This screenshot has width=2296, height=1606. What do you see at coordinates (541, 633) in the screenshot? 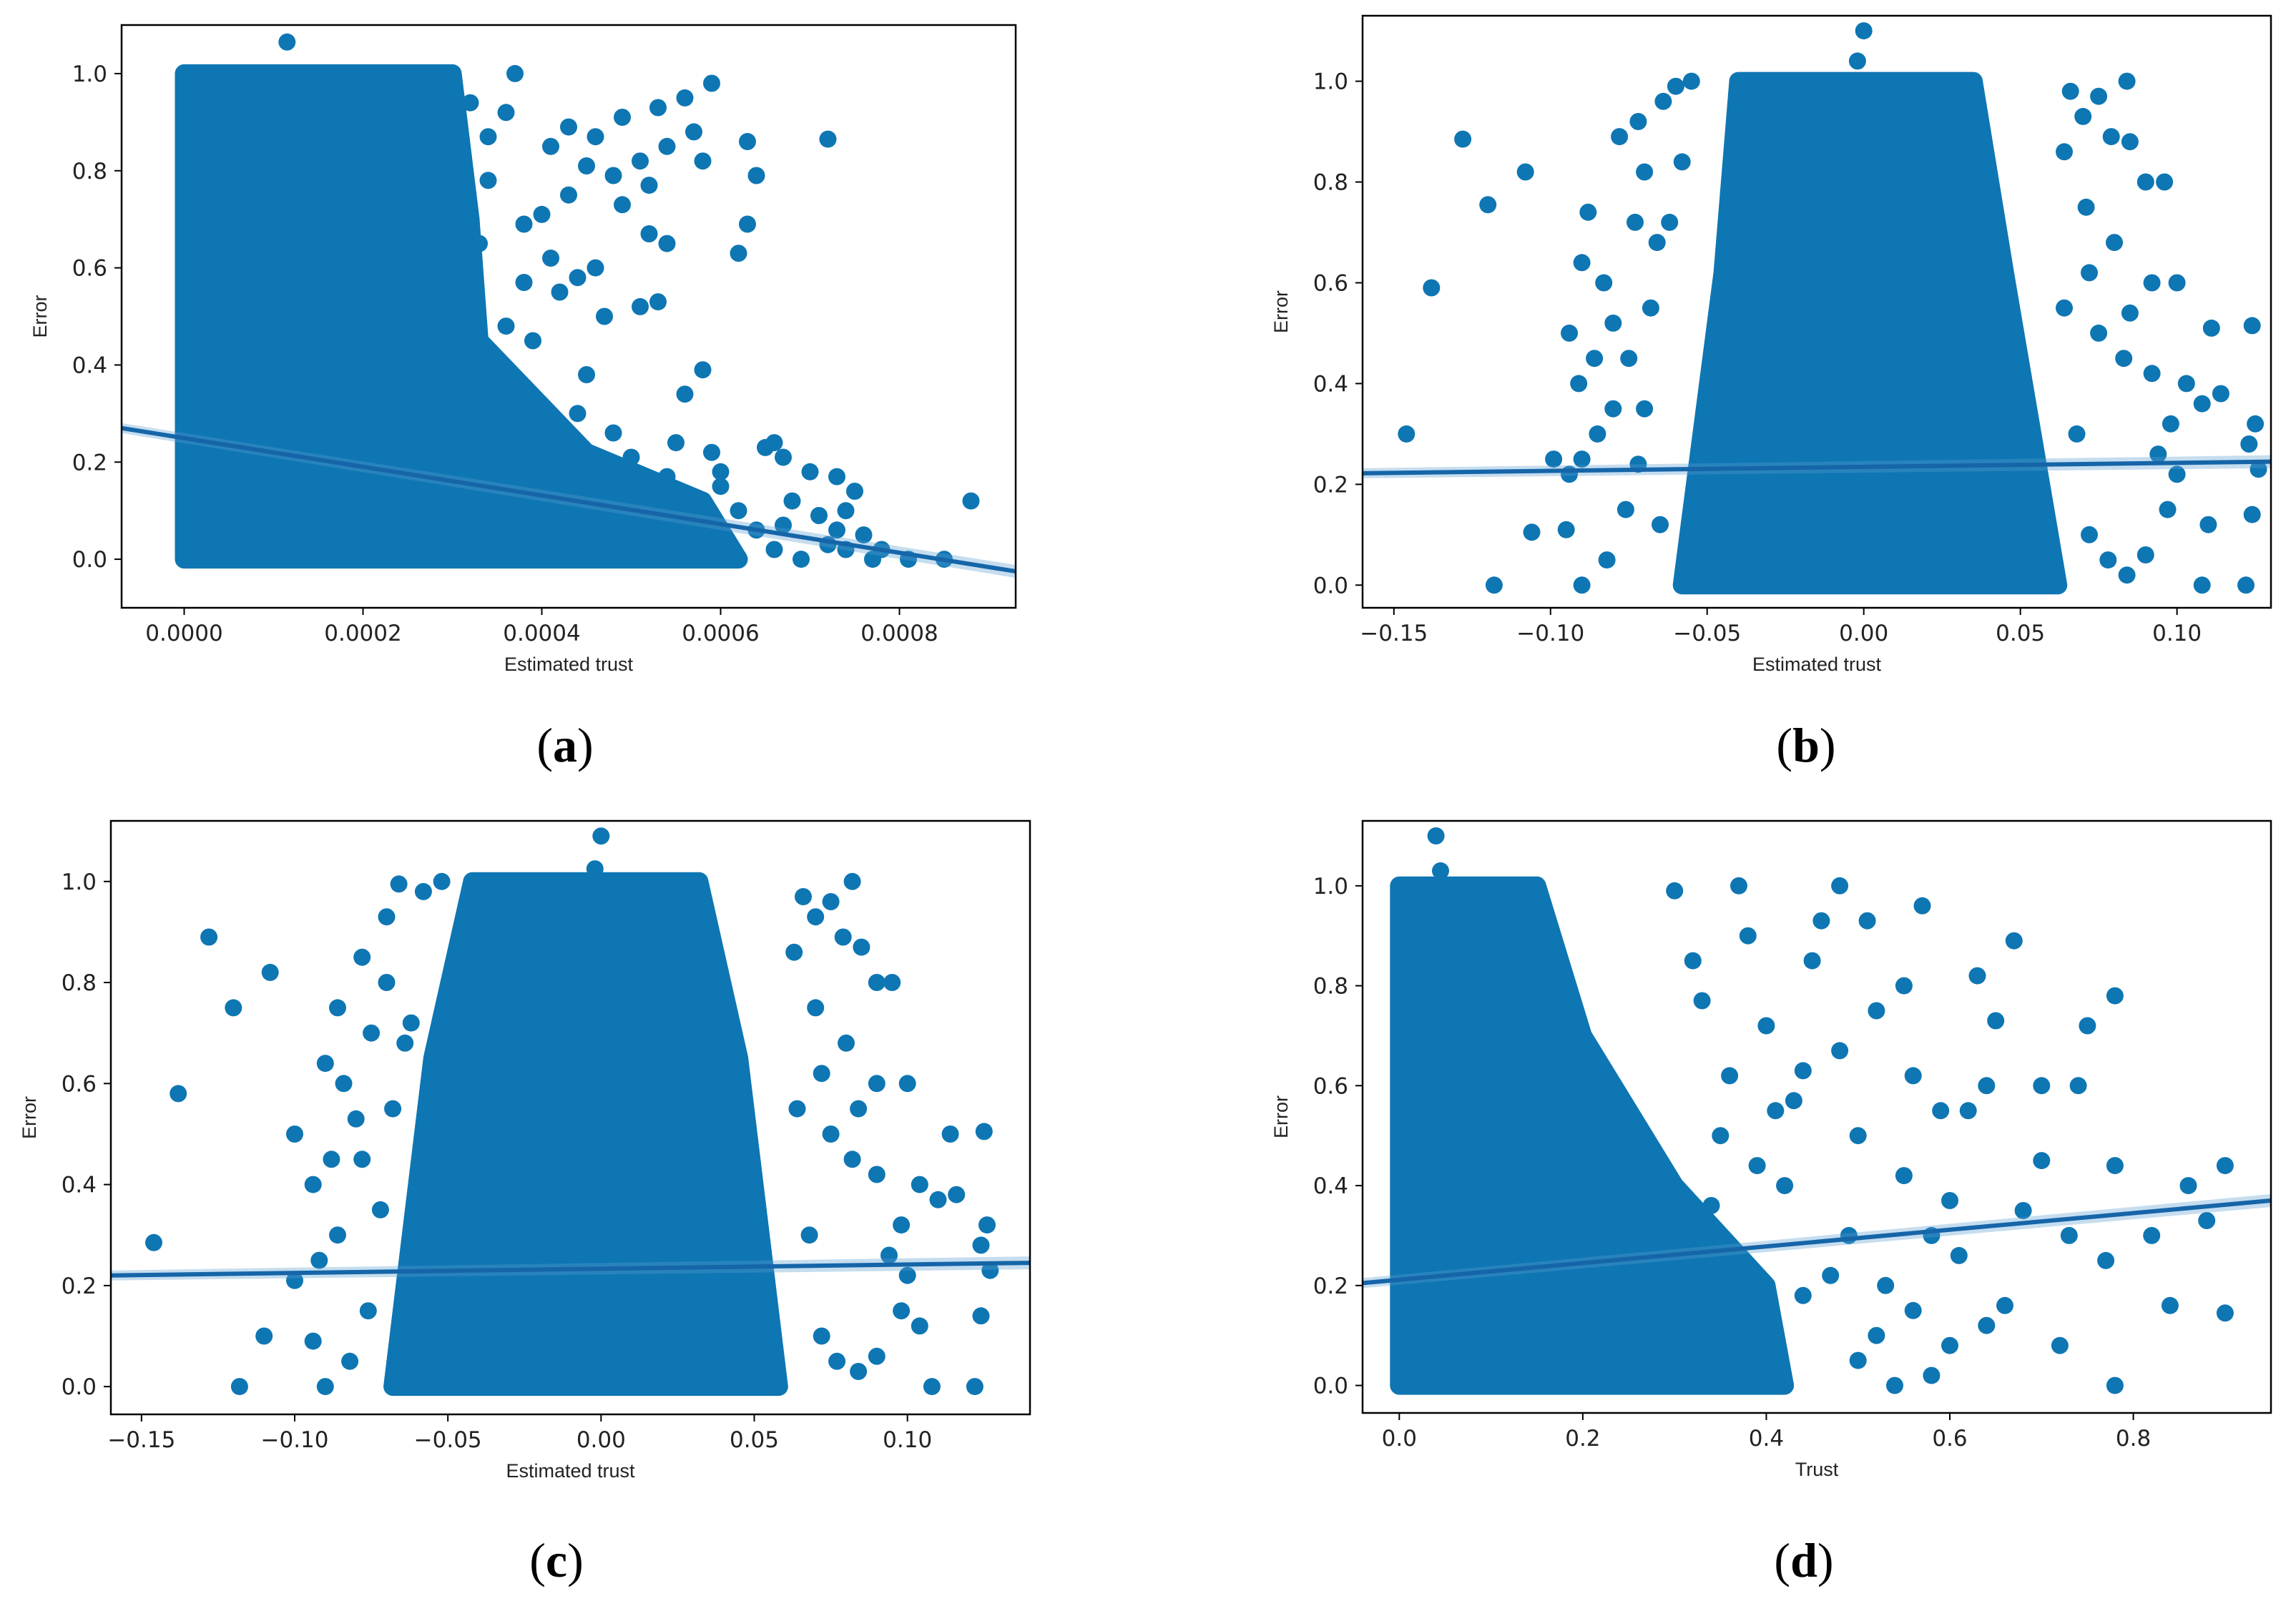
I see `x-tick-label: 0.0004` at bounding box center [541, 633].